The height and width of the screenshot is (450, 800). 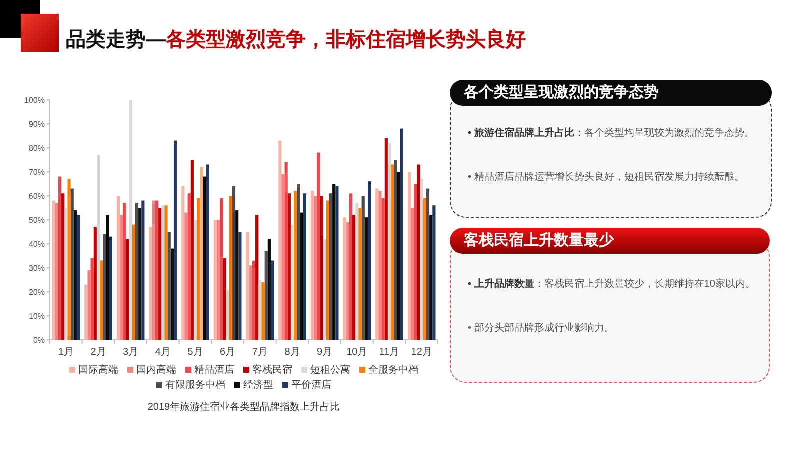 I want to click on x-tick-label: 11月, so click(x=389, y=352).